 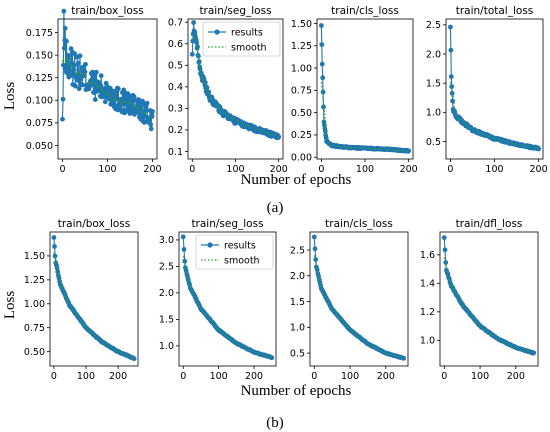 I want to click on chart-panel-a-4: train/total_loss 0 100 200 0.5 1.0 1.5 2.0 2.5, so click(x=487, y=90).